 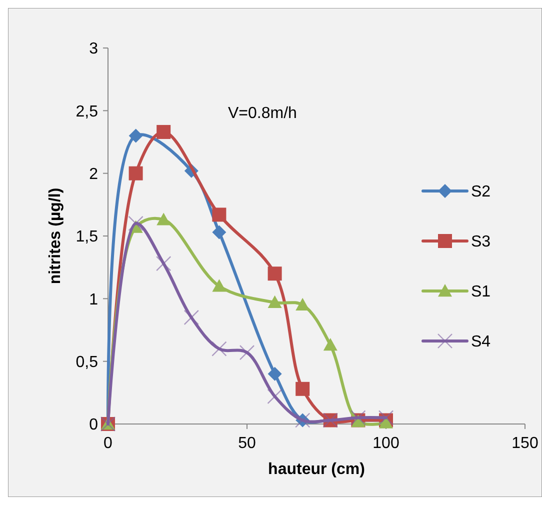 What do you see at coordinates (481, 192) in the screenshot?
I see `legend-label: S2` at bounding box center [481, 192].